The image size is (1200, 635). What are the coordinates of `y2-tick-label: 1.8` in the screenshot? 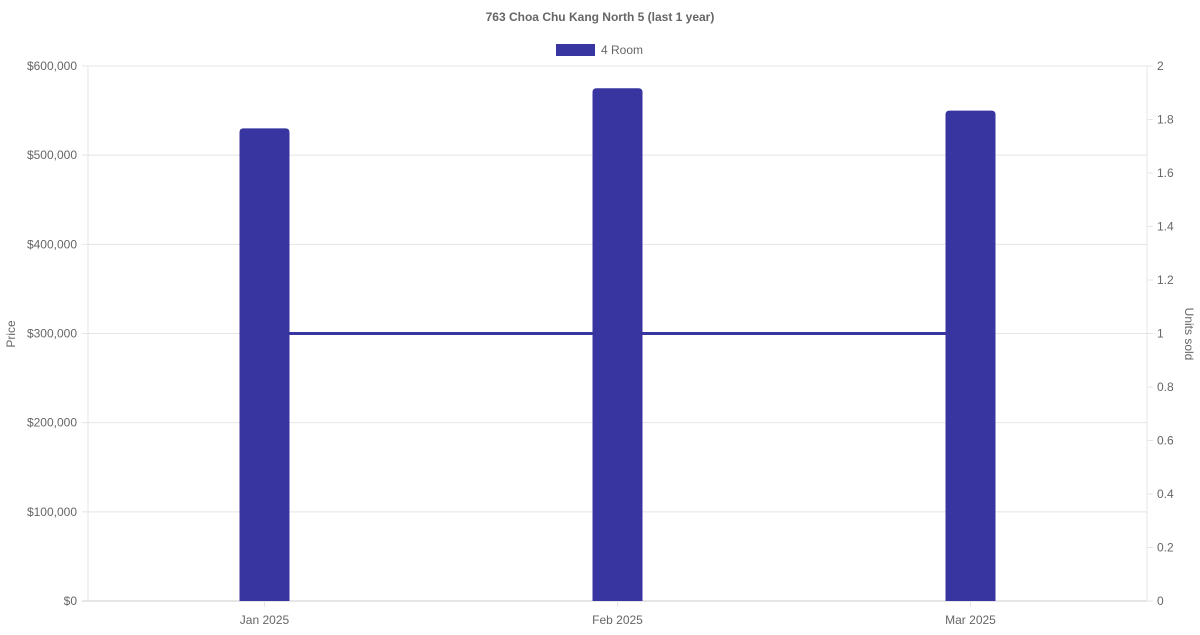 It's located at (1165, 120).